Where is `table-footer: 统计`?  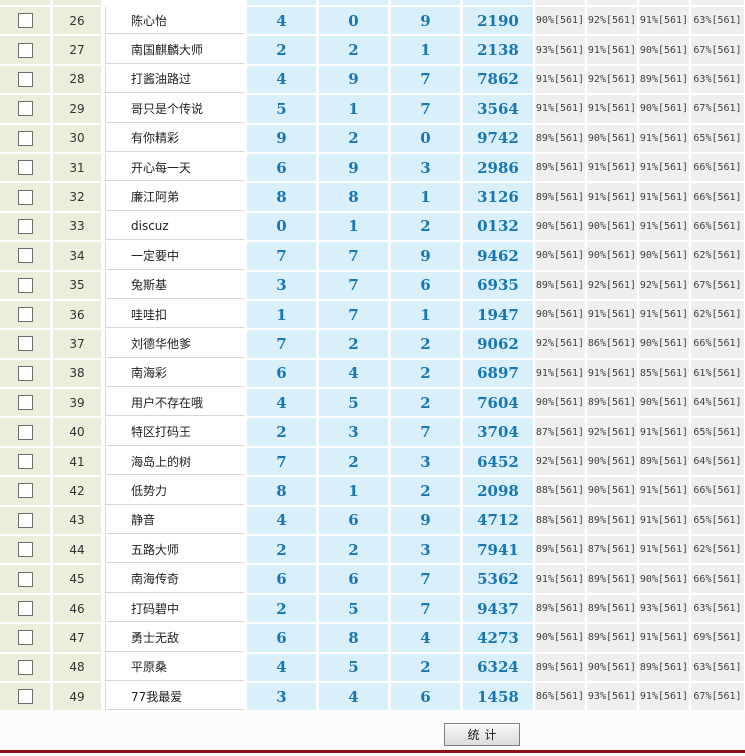 table-footer: 统计 is located at coordinates (372, 731).